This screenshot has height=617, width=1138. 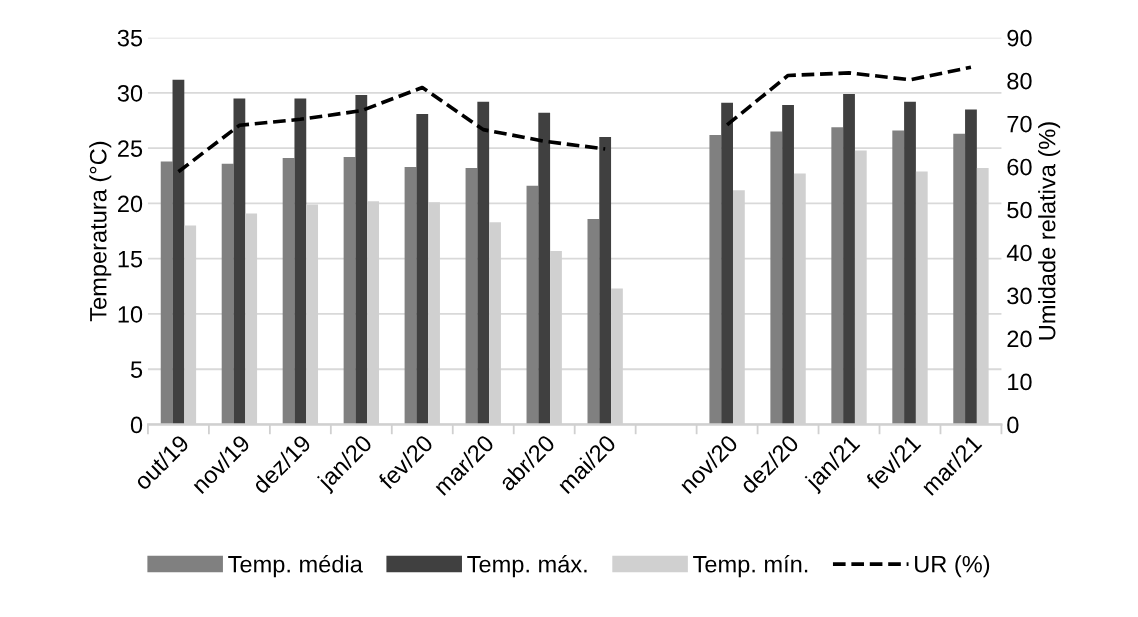 What do you see at coordinates (1019, 167) in the screenshot?
I see `y2-tick-label: 60` at bounding box center [1019, 167].